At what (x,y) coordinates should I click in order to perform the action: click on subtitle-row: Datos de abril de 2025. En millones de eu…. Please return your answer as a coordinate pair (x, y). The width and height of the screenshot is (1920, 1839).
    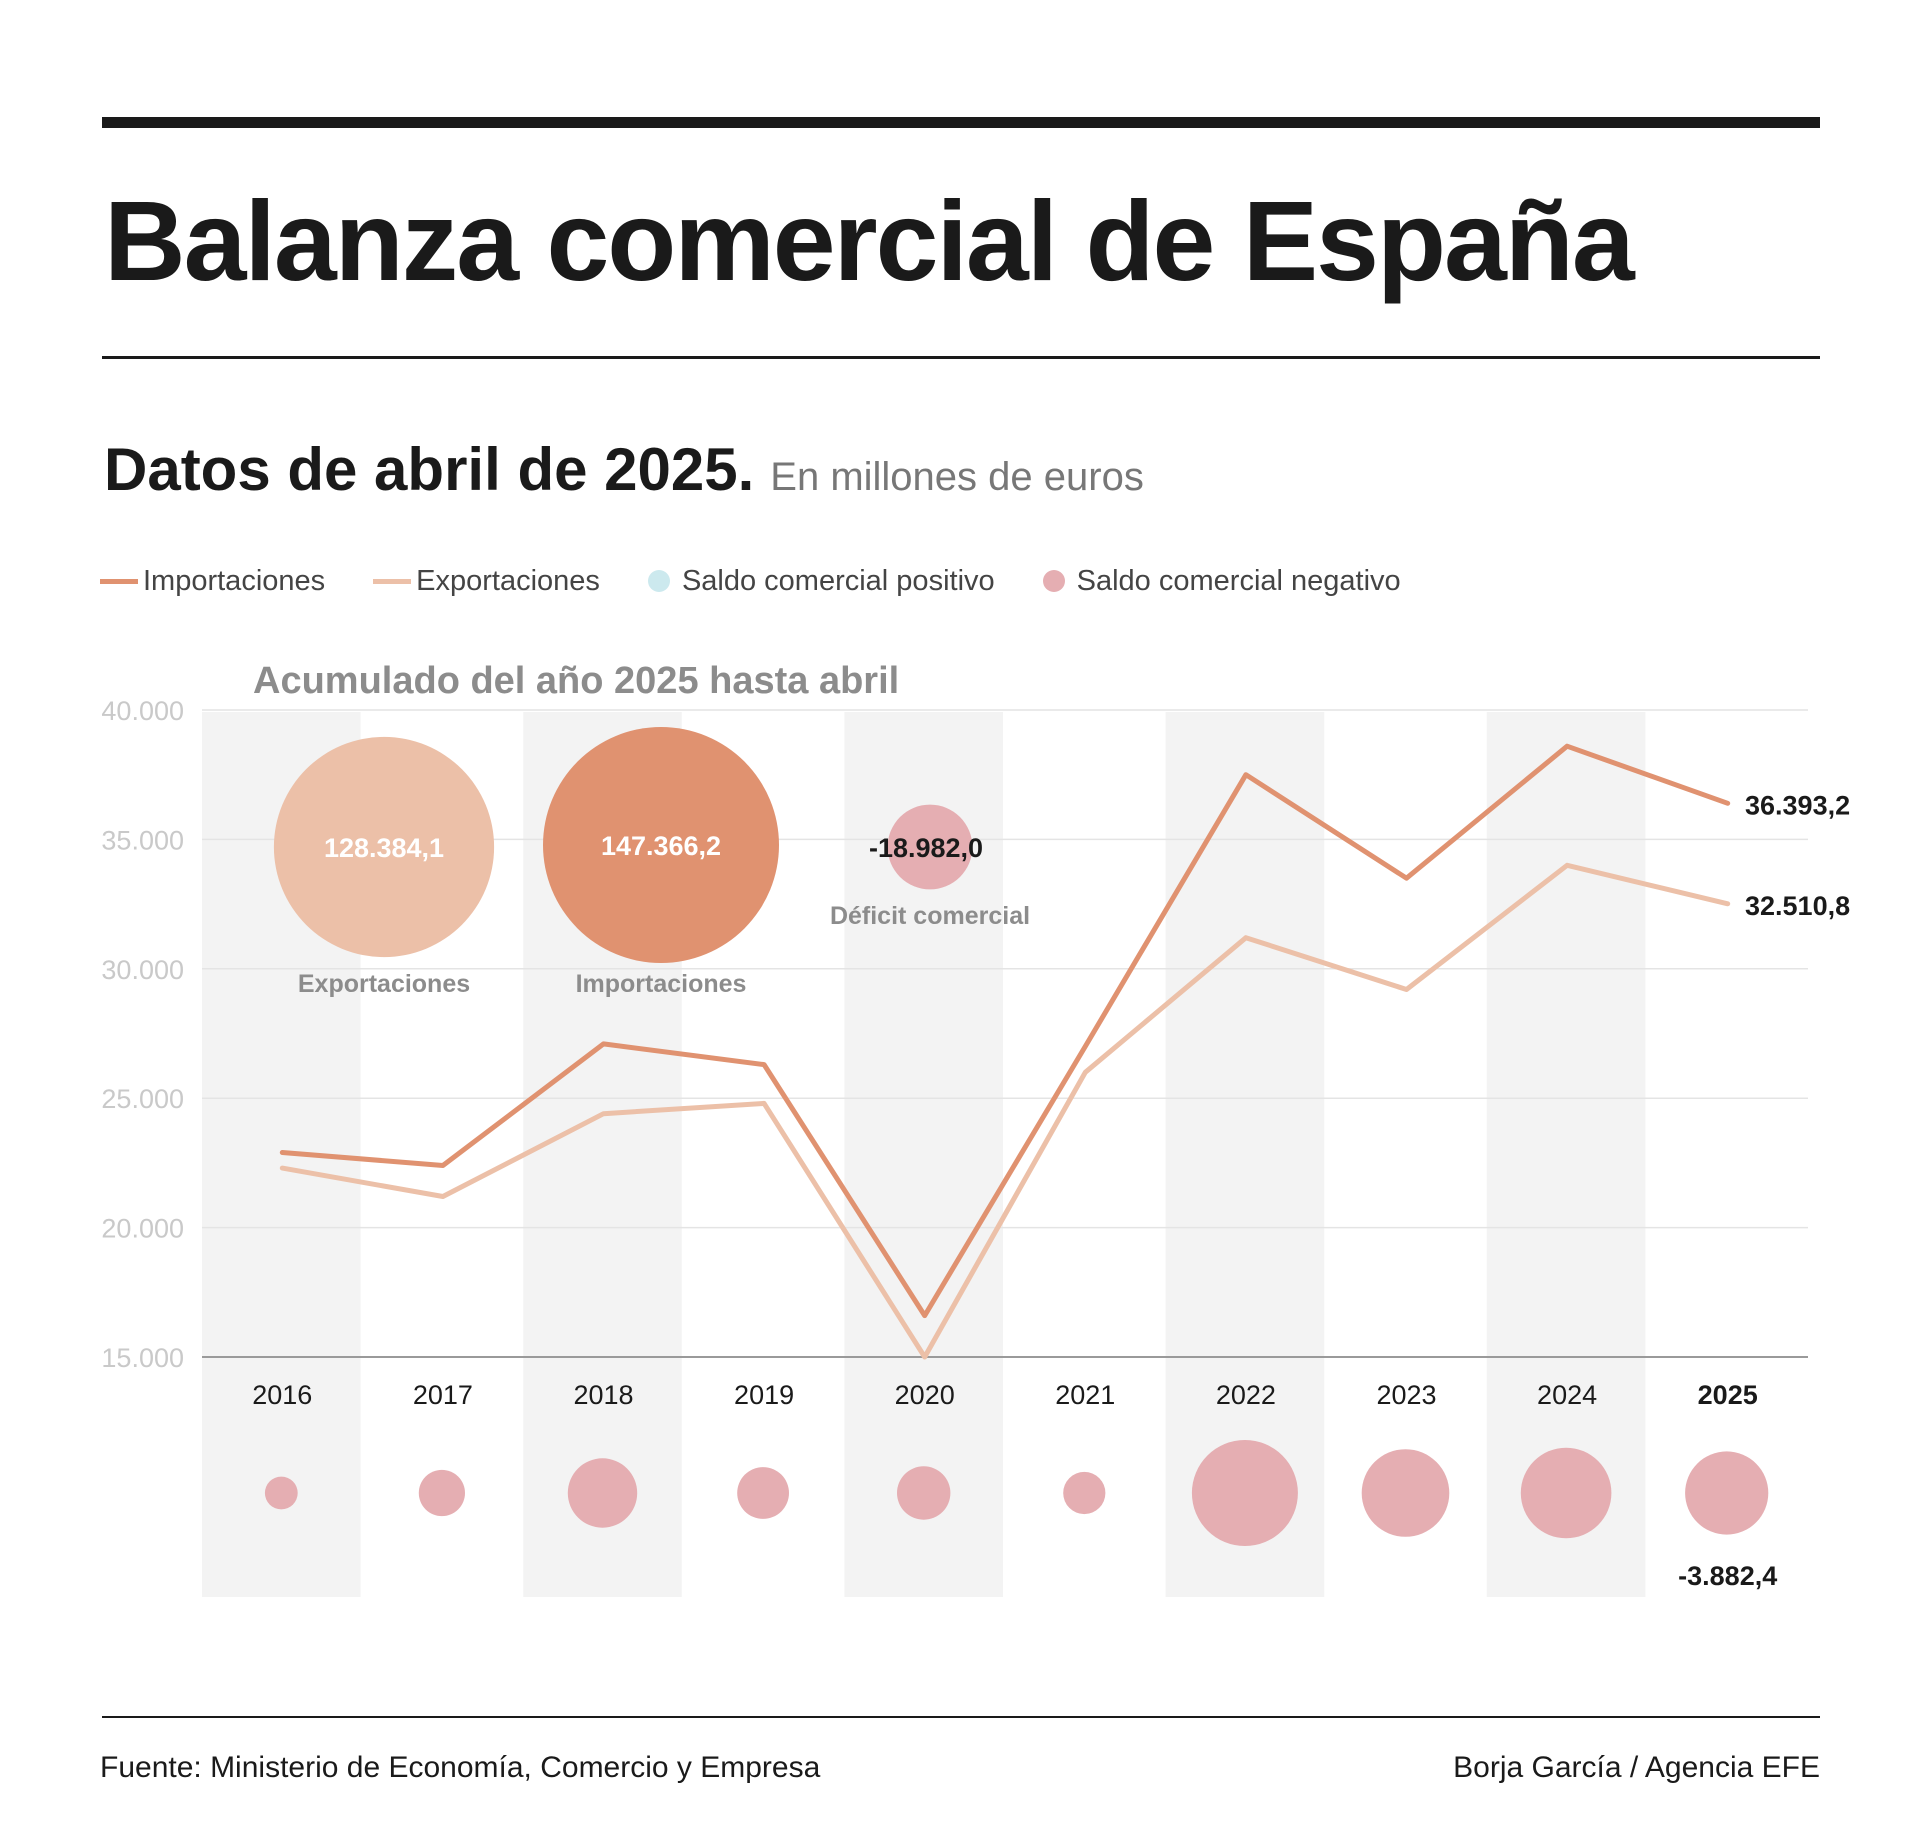
    Looking at the image, I should click on (624, 470).